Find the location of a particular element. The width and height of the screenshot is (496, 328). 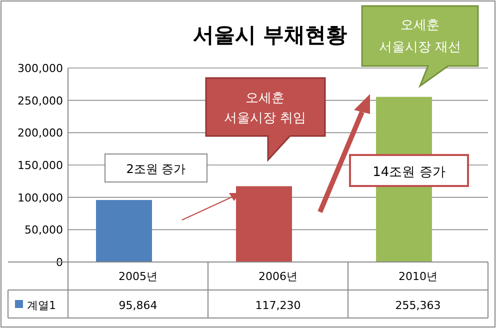

x-tick-label: 2005년 is located at coordinates (138, 276).